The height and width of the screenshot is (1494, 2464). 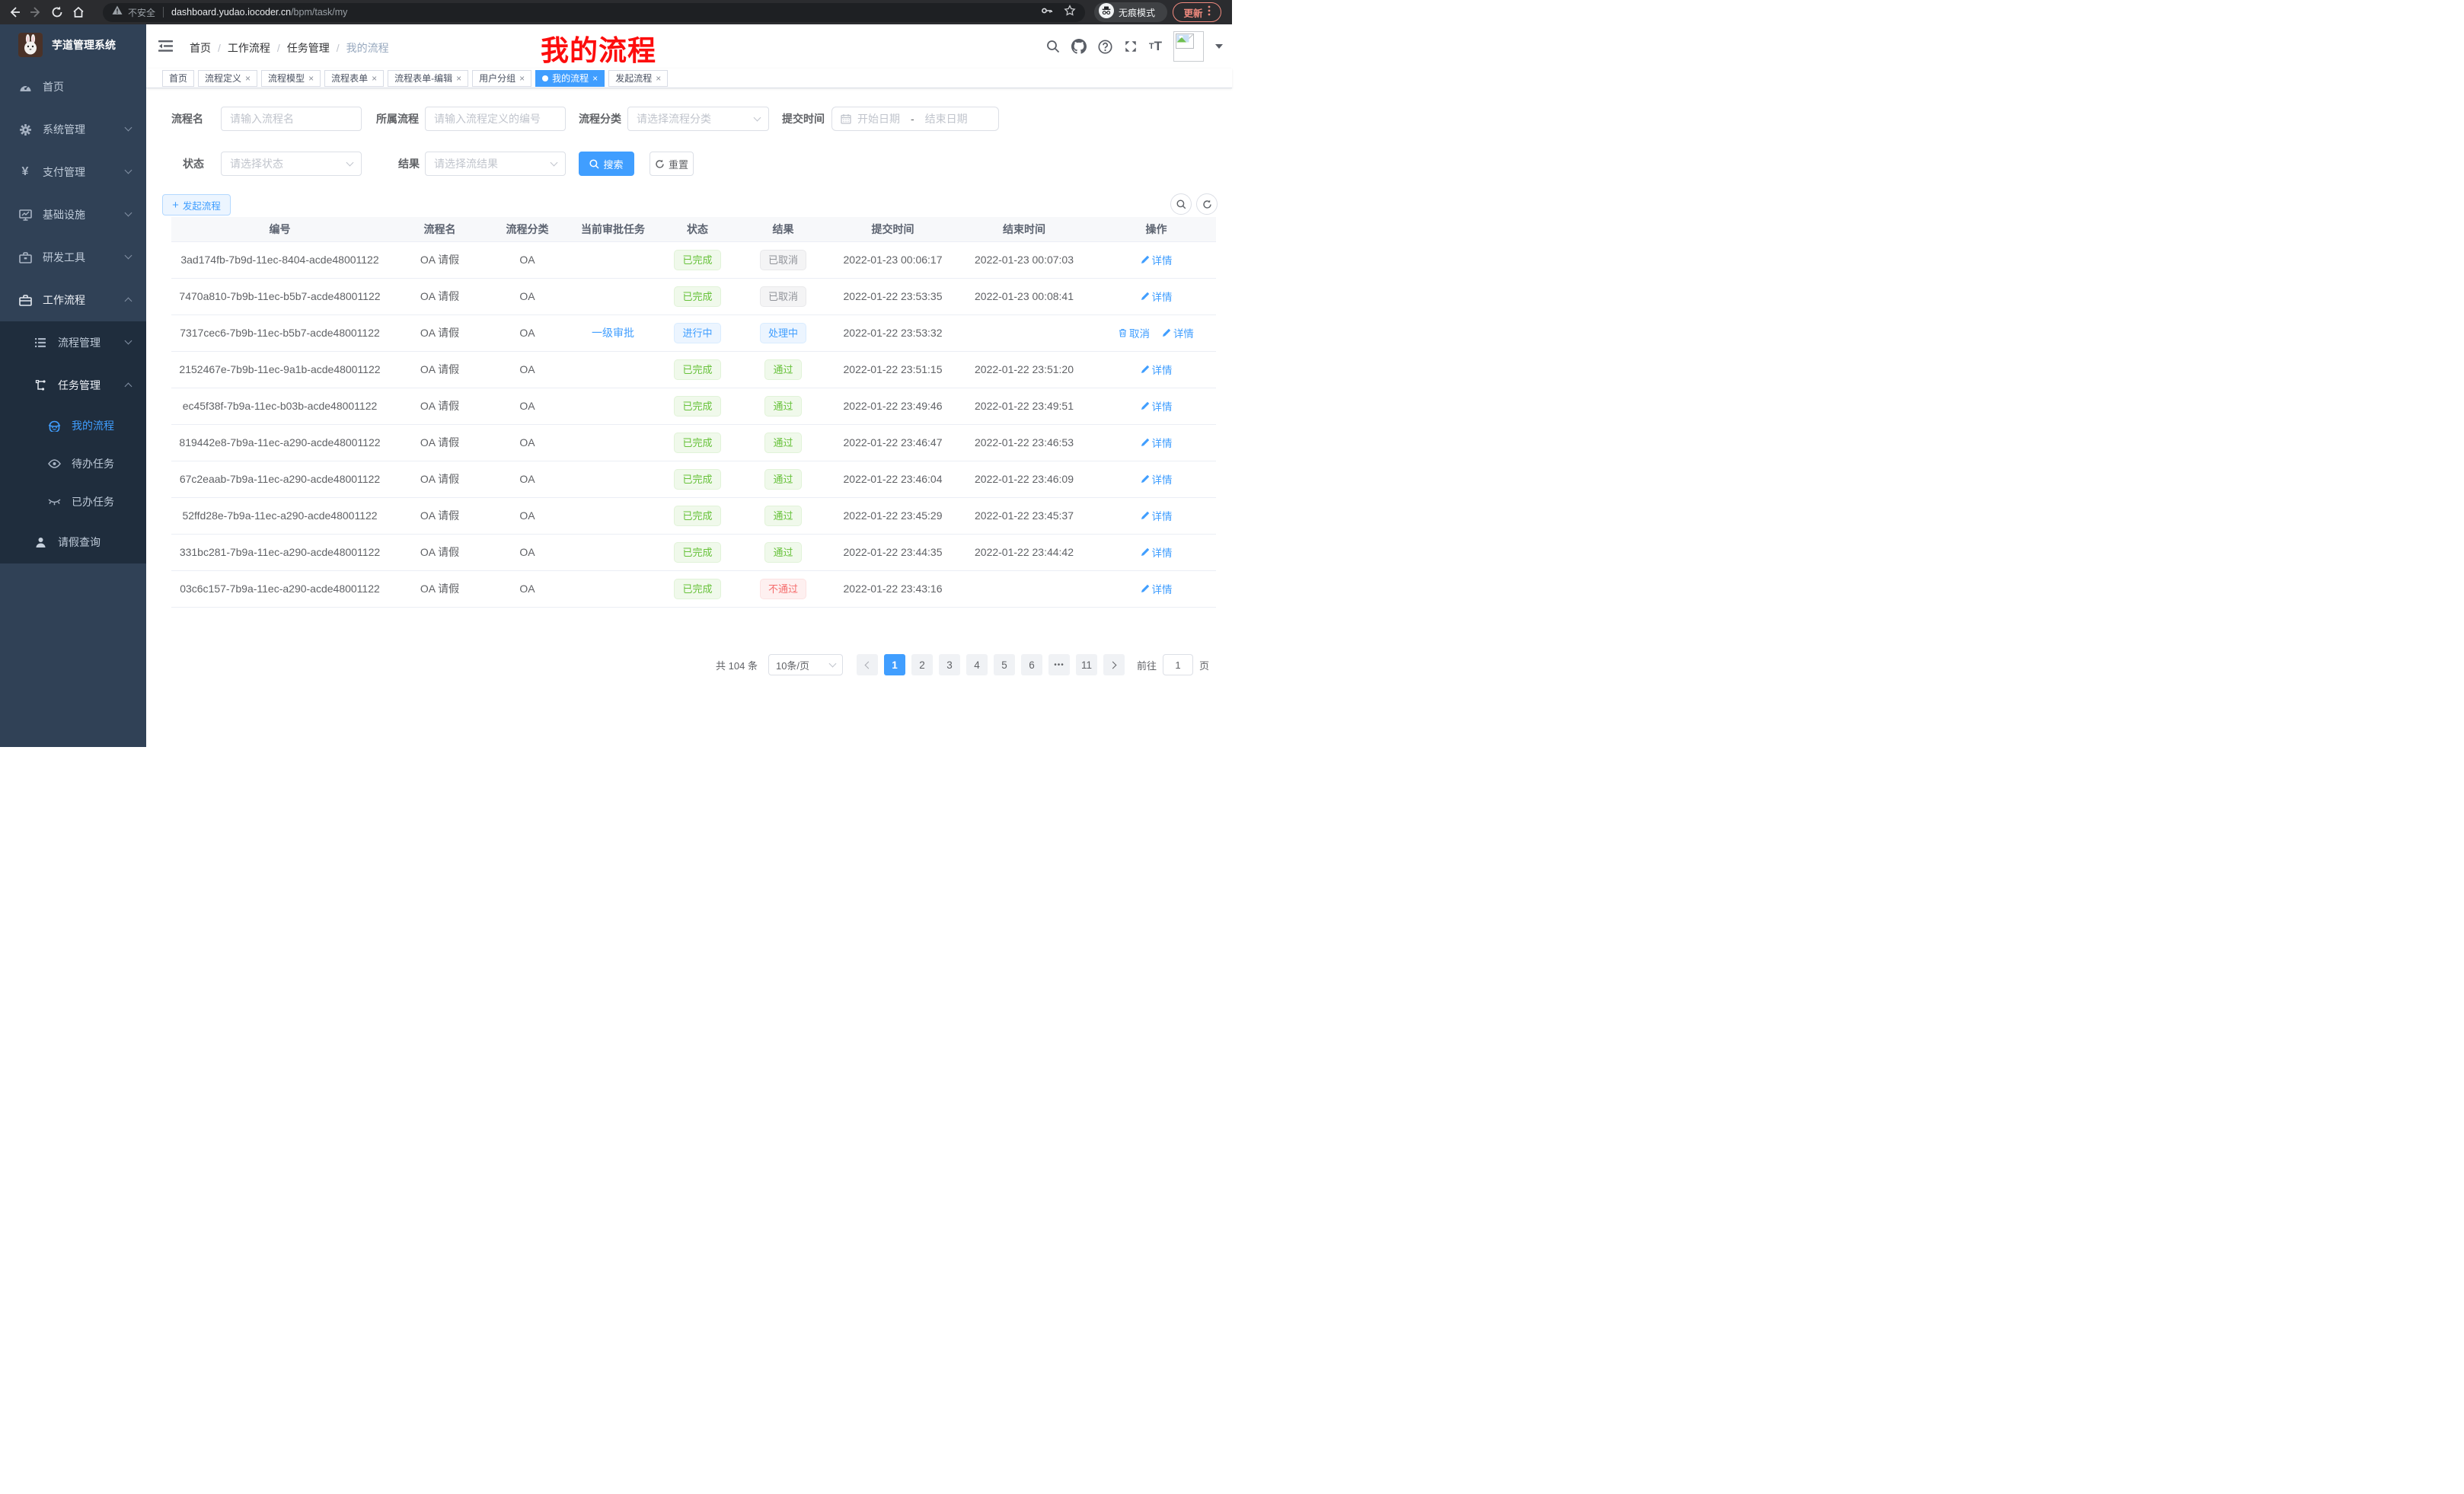 What do you see at coordinates (1177, 664) in the screenshot?
I see `goto-page-input` at bounding box center [1177, 664].